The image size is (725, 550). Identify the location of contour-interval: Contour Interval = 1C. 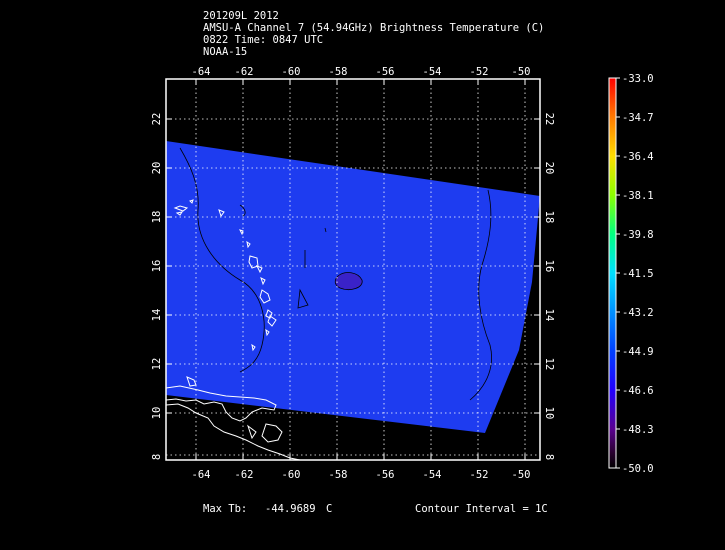
(481, 509).